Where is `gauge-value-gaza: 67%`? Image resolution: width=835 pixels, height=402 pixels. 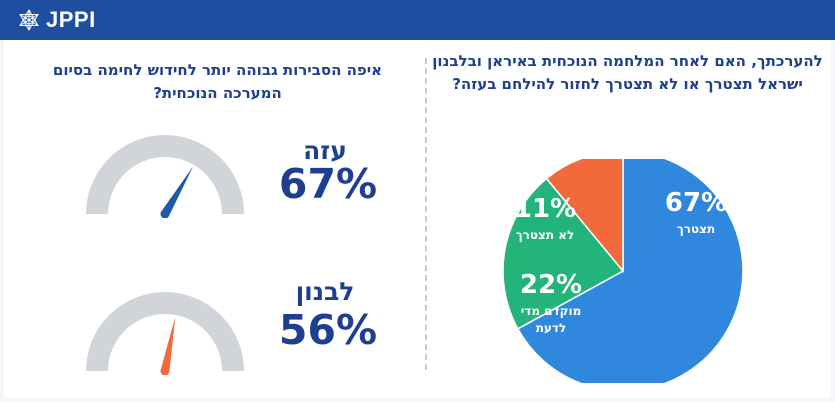 gauge-value-gaza: 67% is located at coordinates (328, 184).